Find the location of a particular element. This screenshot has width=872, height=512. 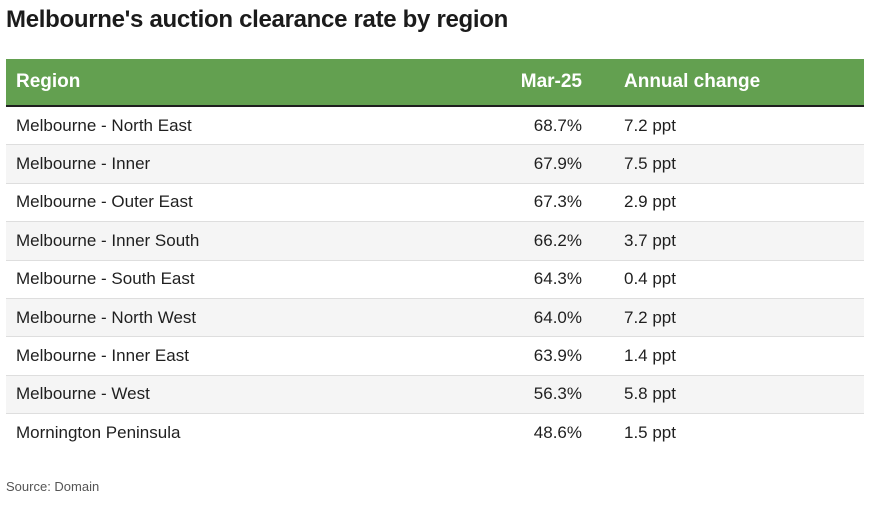

table-row: Melbourne - West 56.3% 5.8 ppt is located at coordinates (435, 395).